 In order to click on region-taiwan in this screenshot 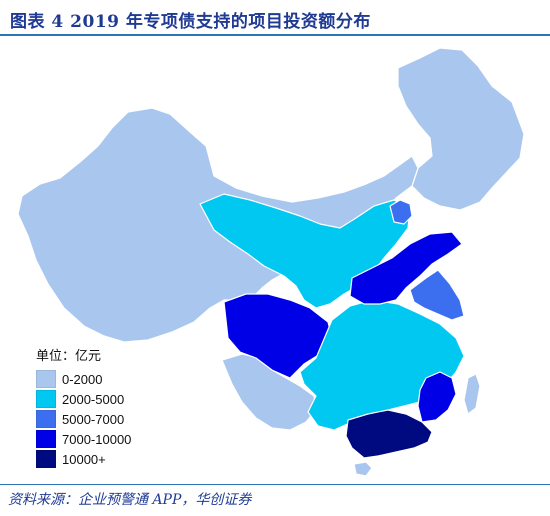, I will do `click(472, 394)`.